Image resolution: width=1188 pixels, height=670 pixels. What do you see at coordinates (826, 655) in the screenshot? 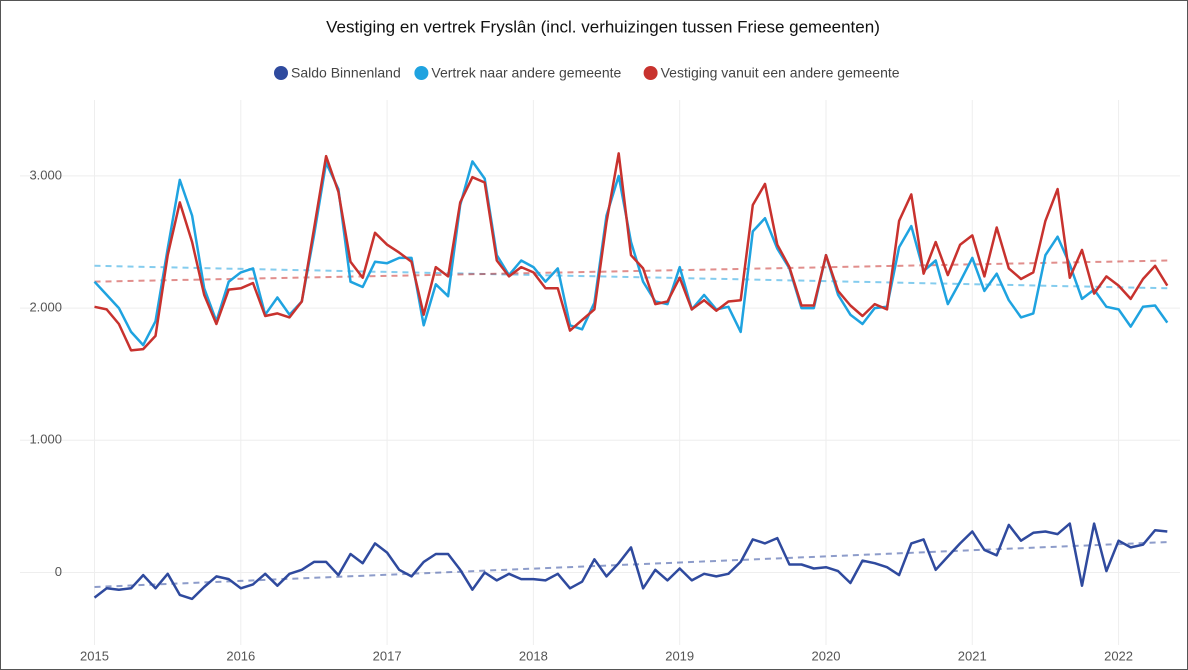
I see `x-tick-label: 2020` at bounding box center [826, 655].